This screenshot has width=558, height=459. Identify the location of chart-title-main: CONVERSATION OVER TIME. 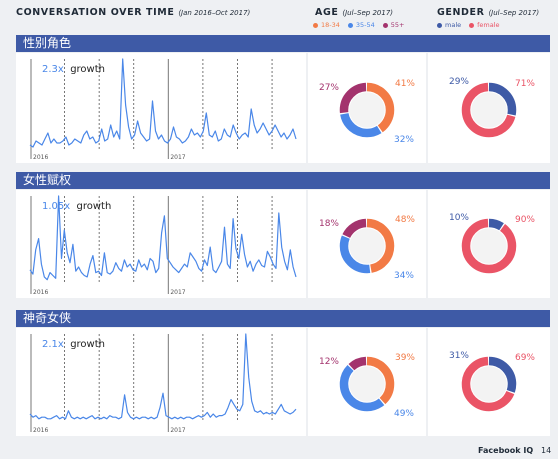
(95, 12).